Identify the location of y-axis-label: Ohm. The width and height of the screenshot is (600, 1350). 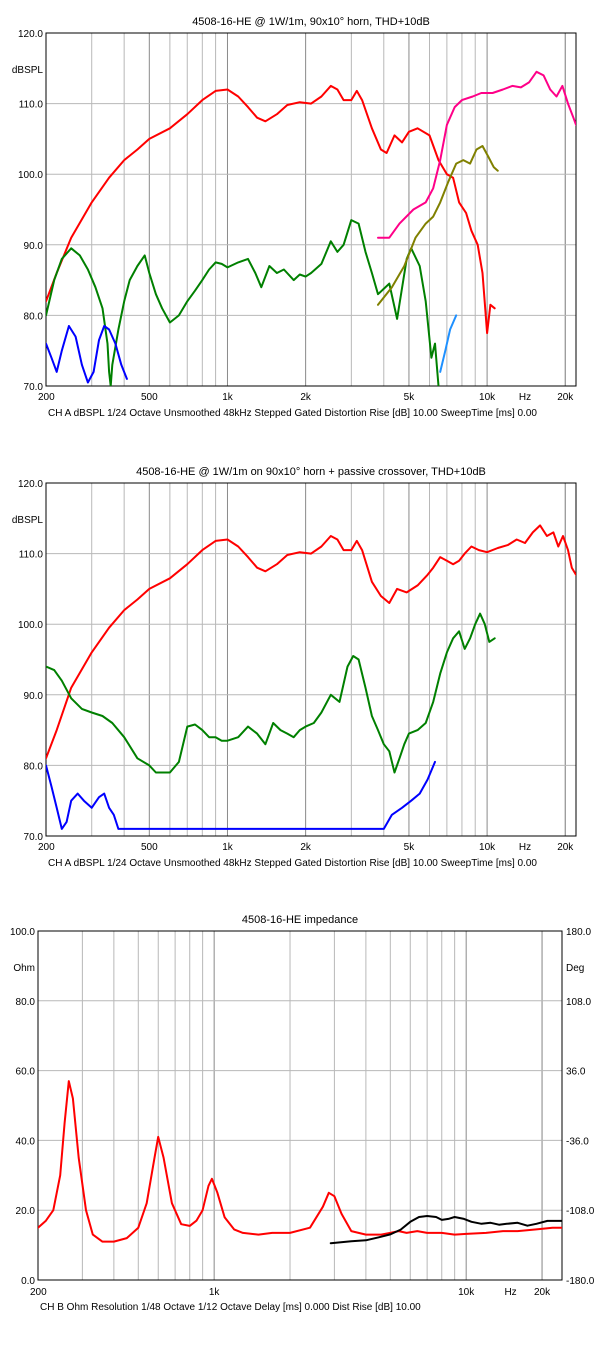
(24, 968).